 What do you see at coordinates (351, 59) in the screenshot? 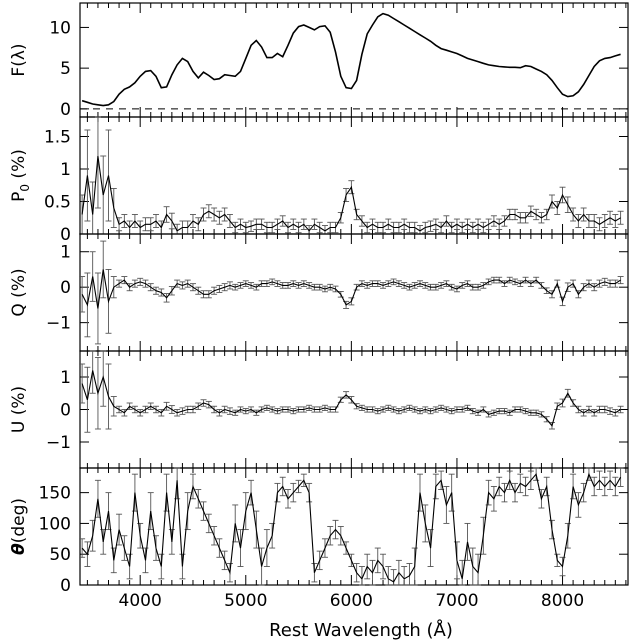
I see `series-line-flux` at bounding box center [351, 59].